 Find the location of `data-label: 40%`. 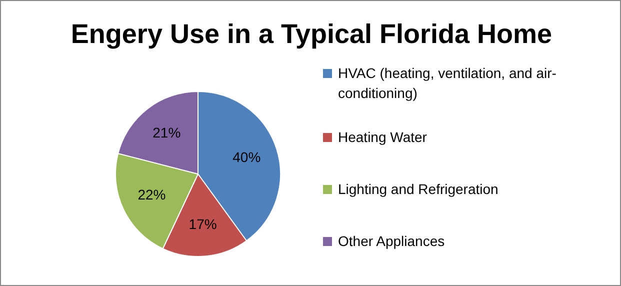

data-label: 40% is located at coordinates (246, 157).